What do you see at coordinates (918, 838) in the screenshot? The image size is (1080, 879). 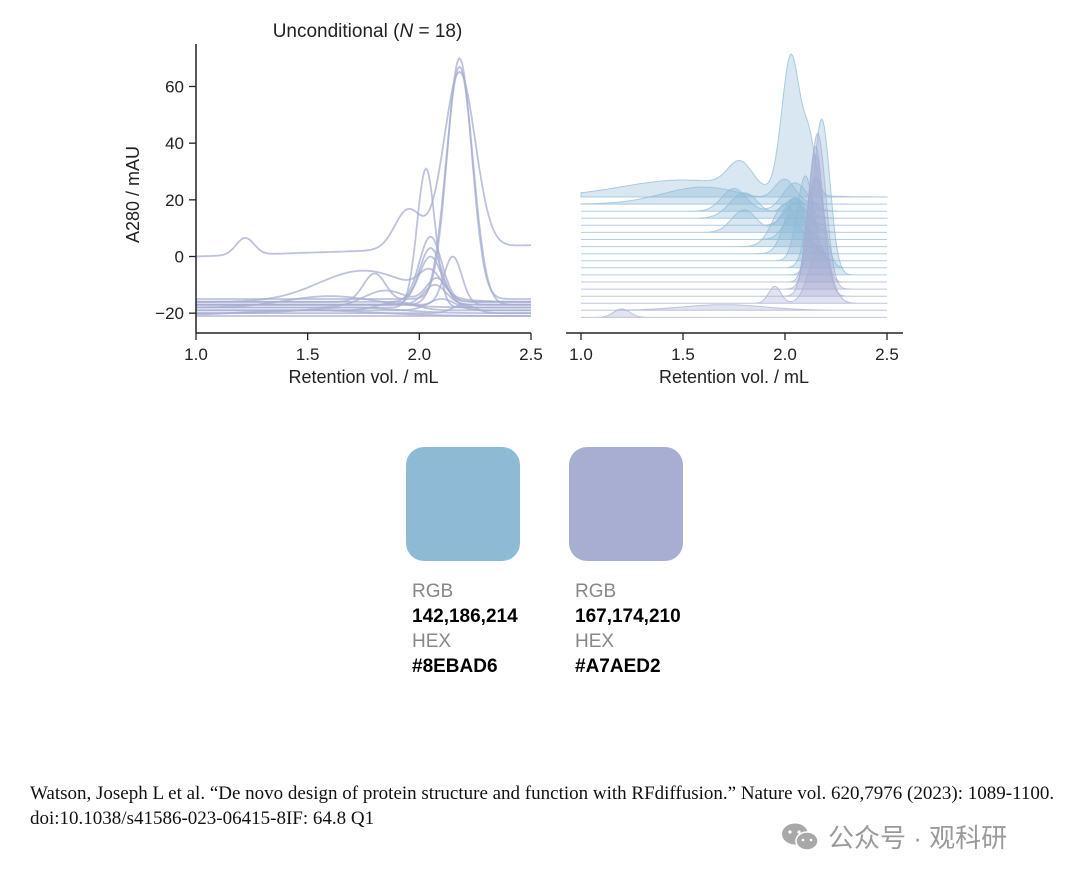 I see `watermark-text: 公众号 · 观科研` at bounding box center [918, 838].